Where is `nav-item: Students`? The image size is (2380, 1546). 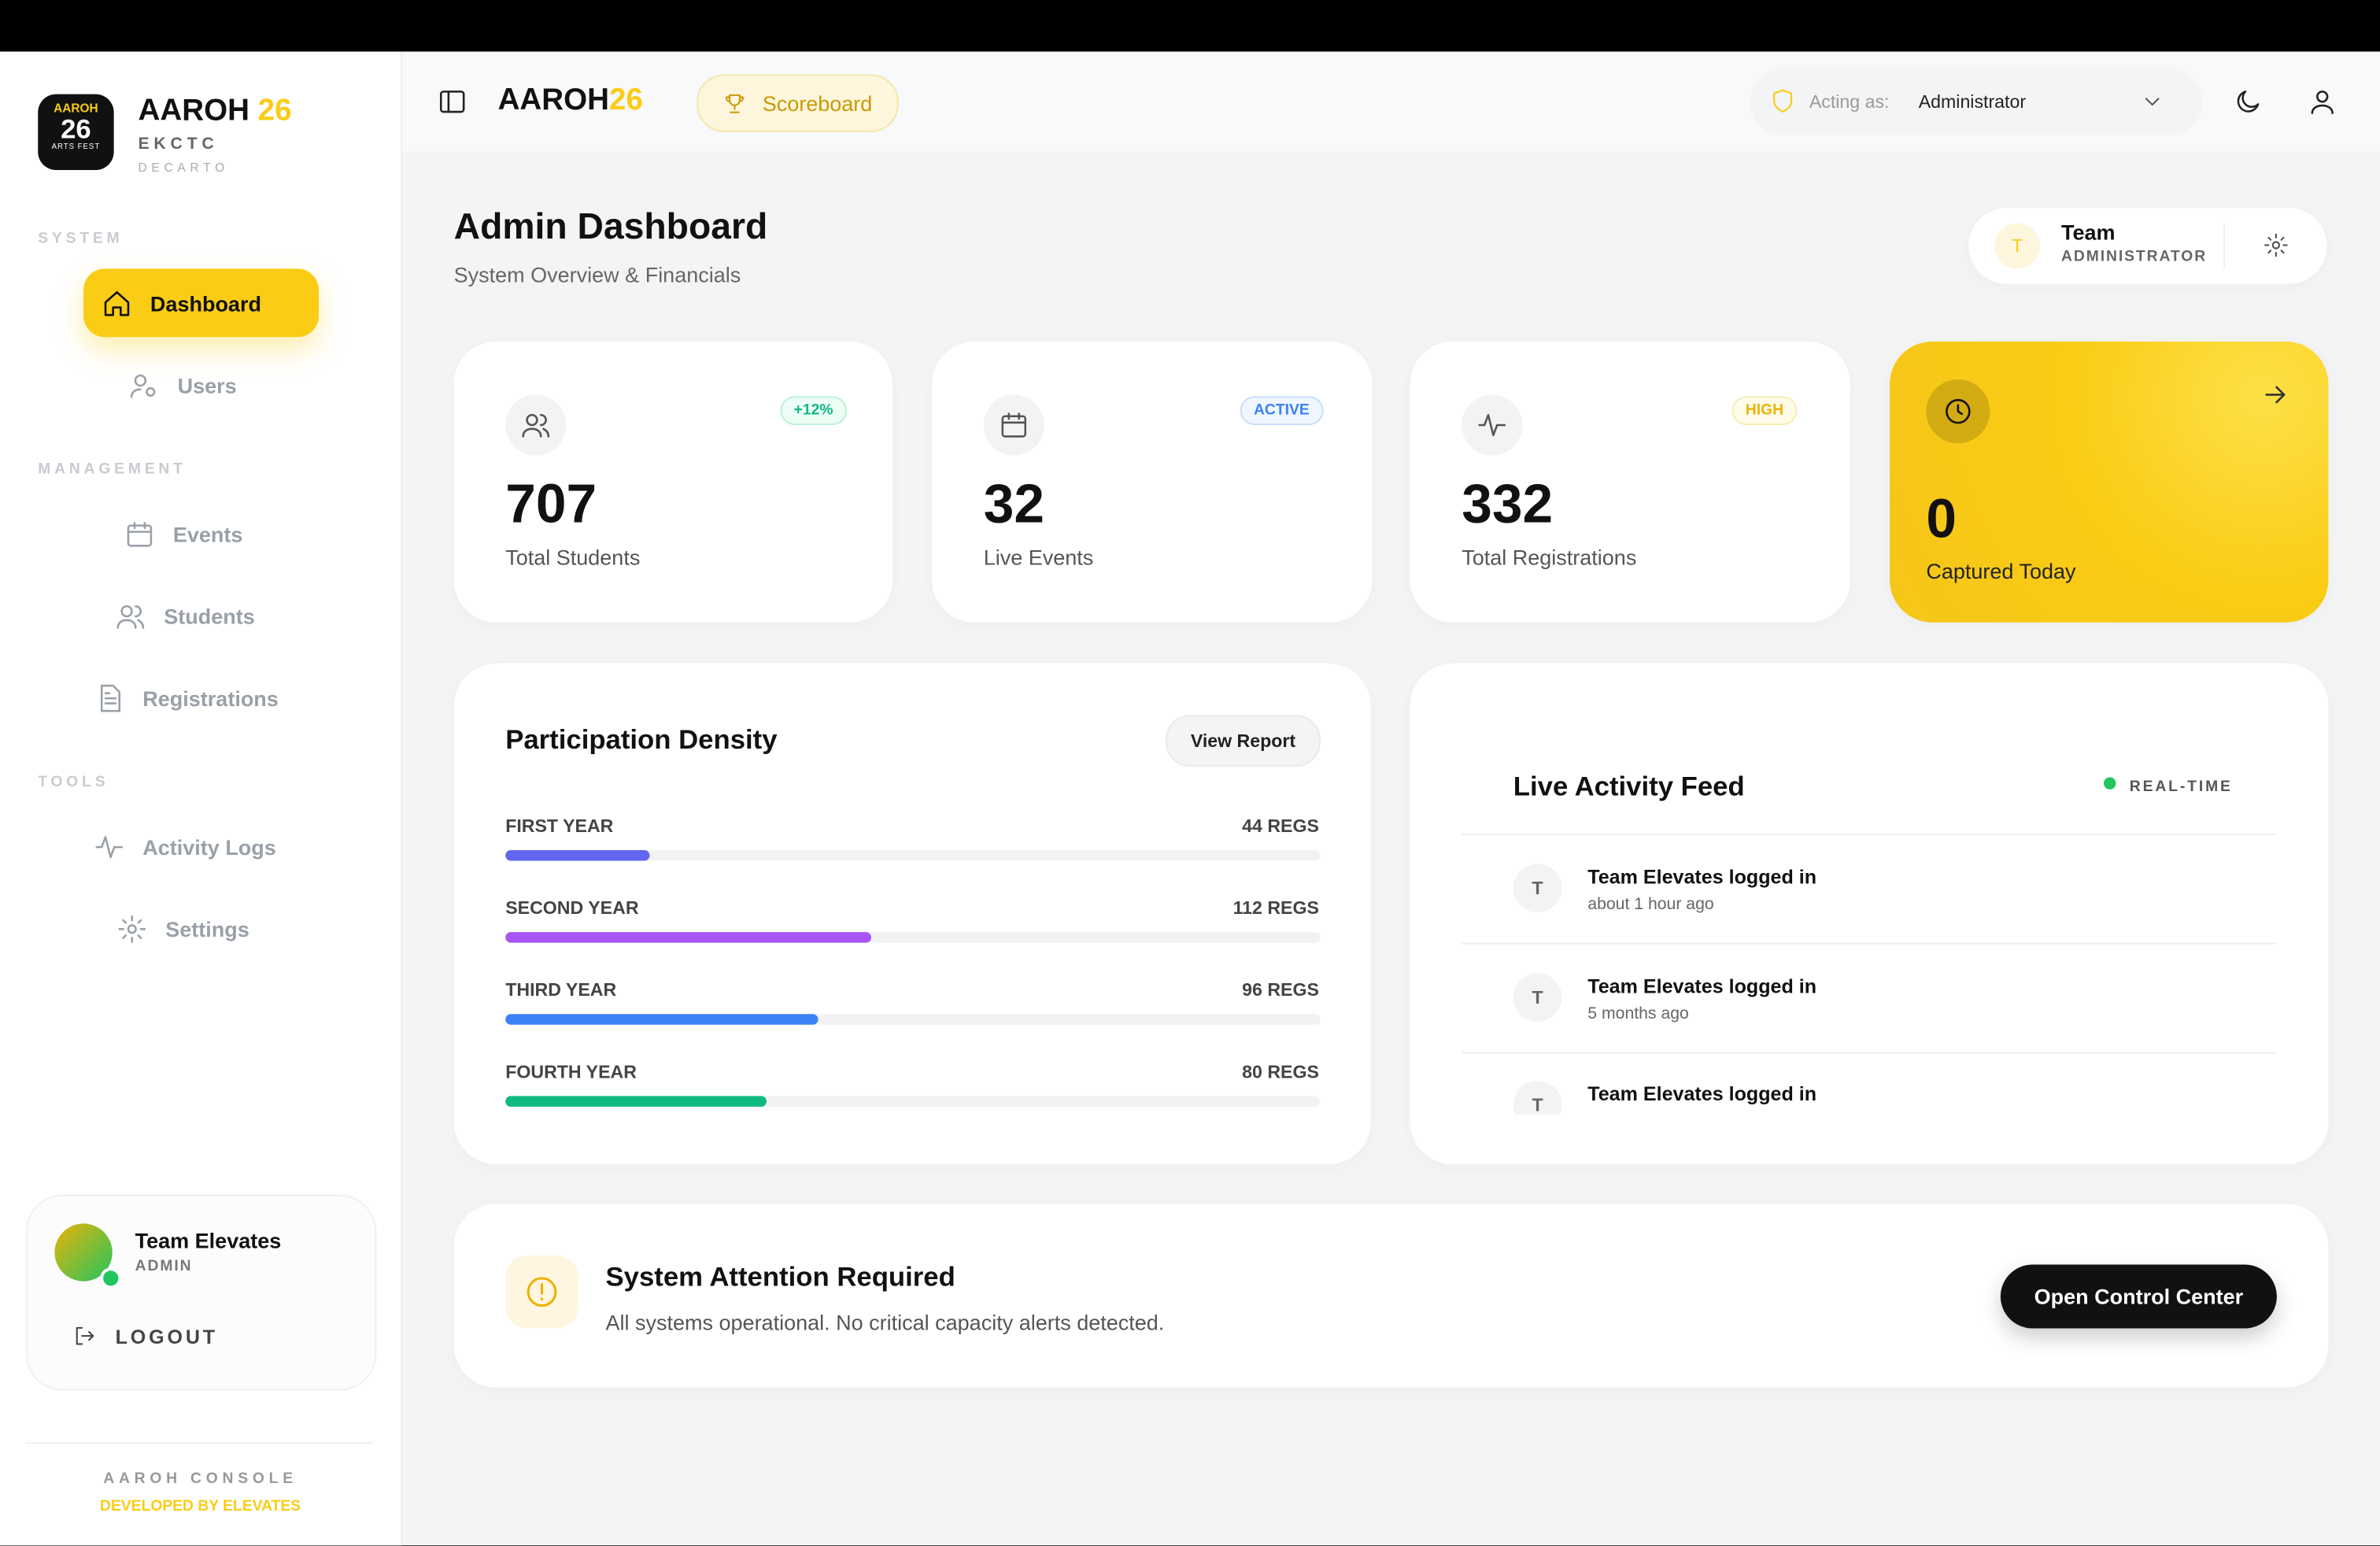 nav-item: Students is located at coordinates (185, 617).